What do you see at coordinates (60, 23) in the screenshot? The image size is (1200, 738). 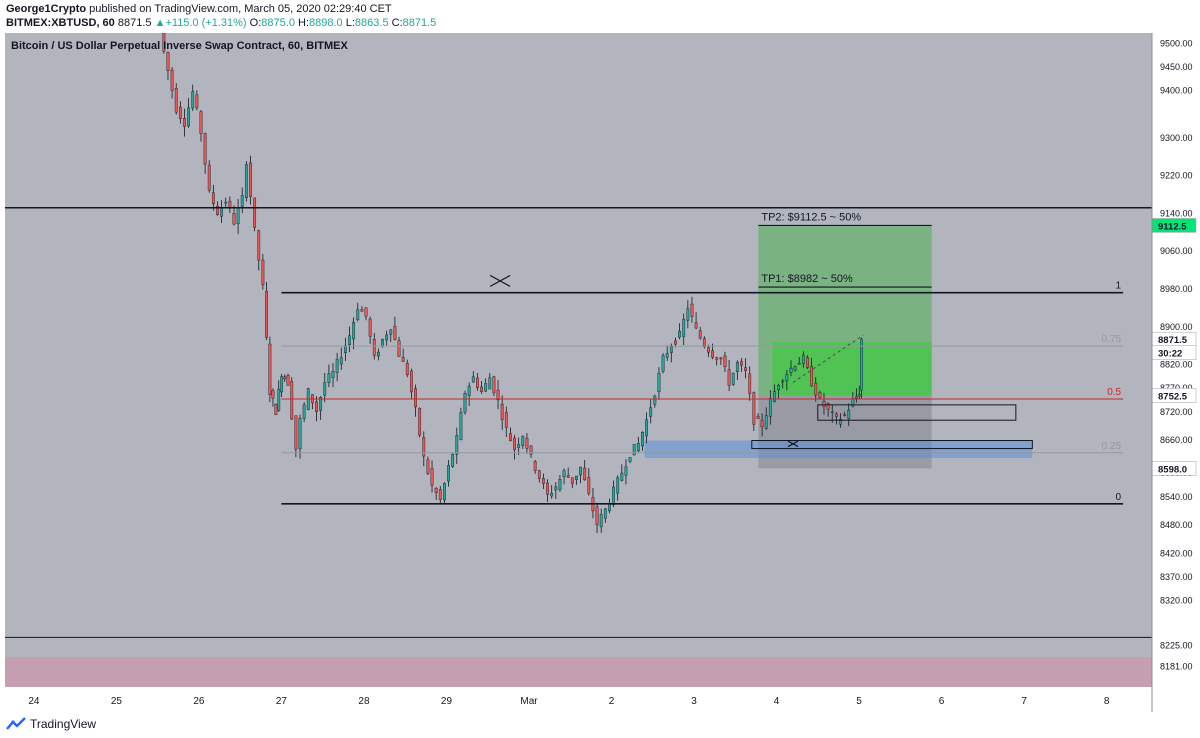 I see `symbol-label: BITMEX:XBTUSD, 60` at bounding box center [60, 23].